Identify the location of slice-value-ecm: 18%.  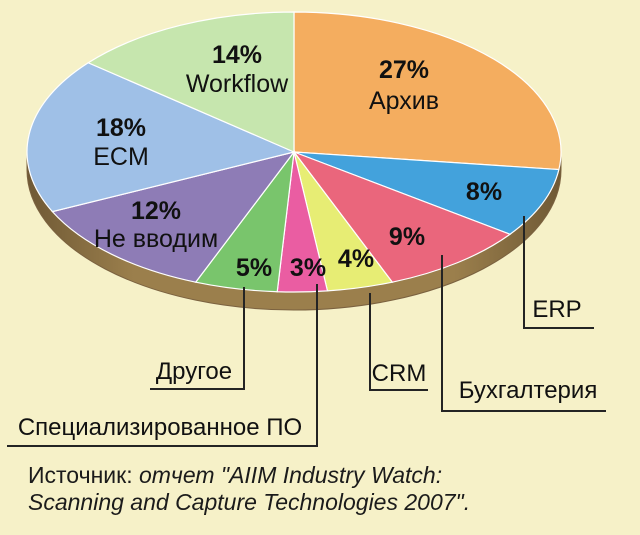
(121, 128).